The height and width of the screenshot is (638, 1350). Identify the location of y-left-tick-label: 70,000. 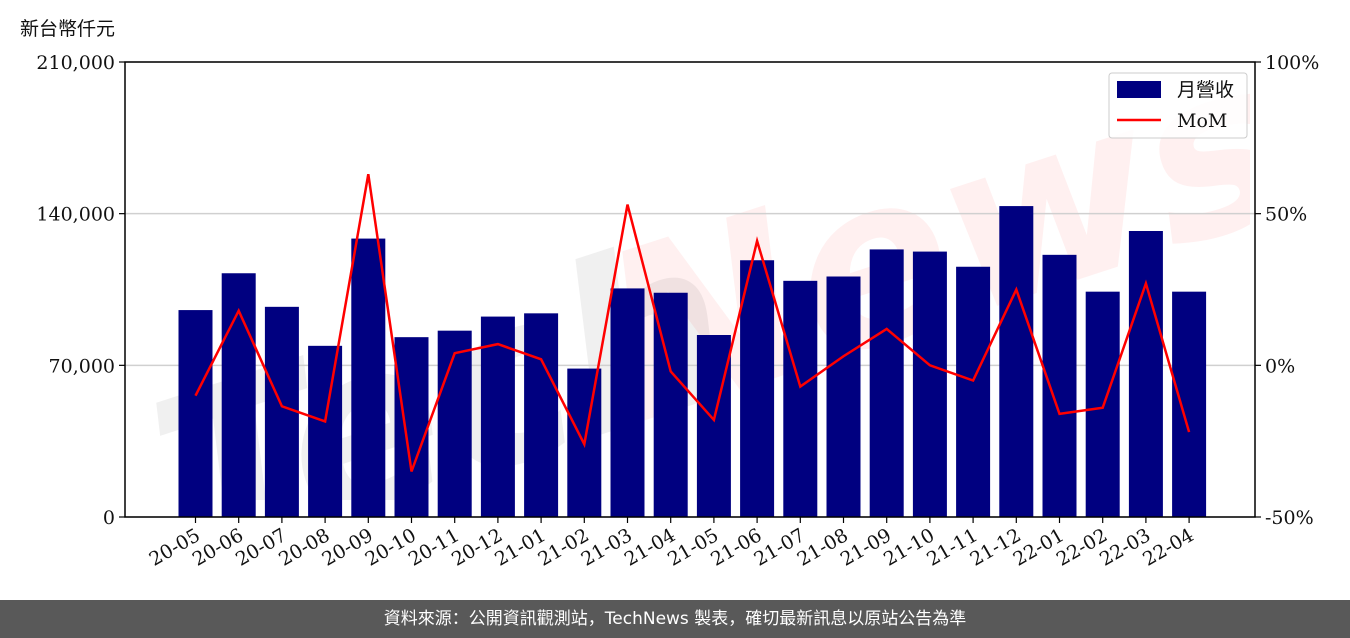
(82, 366).